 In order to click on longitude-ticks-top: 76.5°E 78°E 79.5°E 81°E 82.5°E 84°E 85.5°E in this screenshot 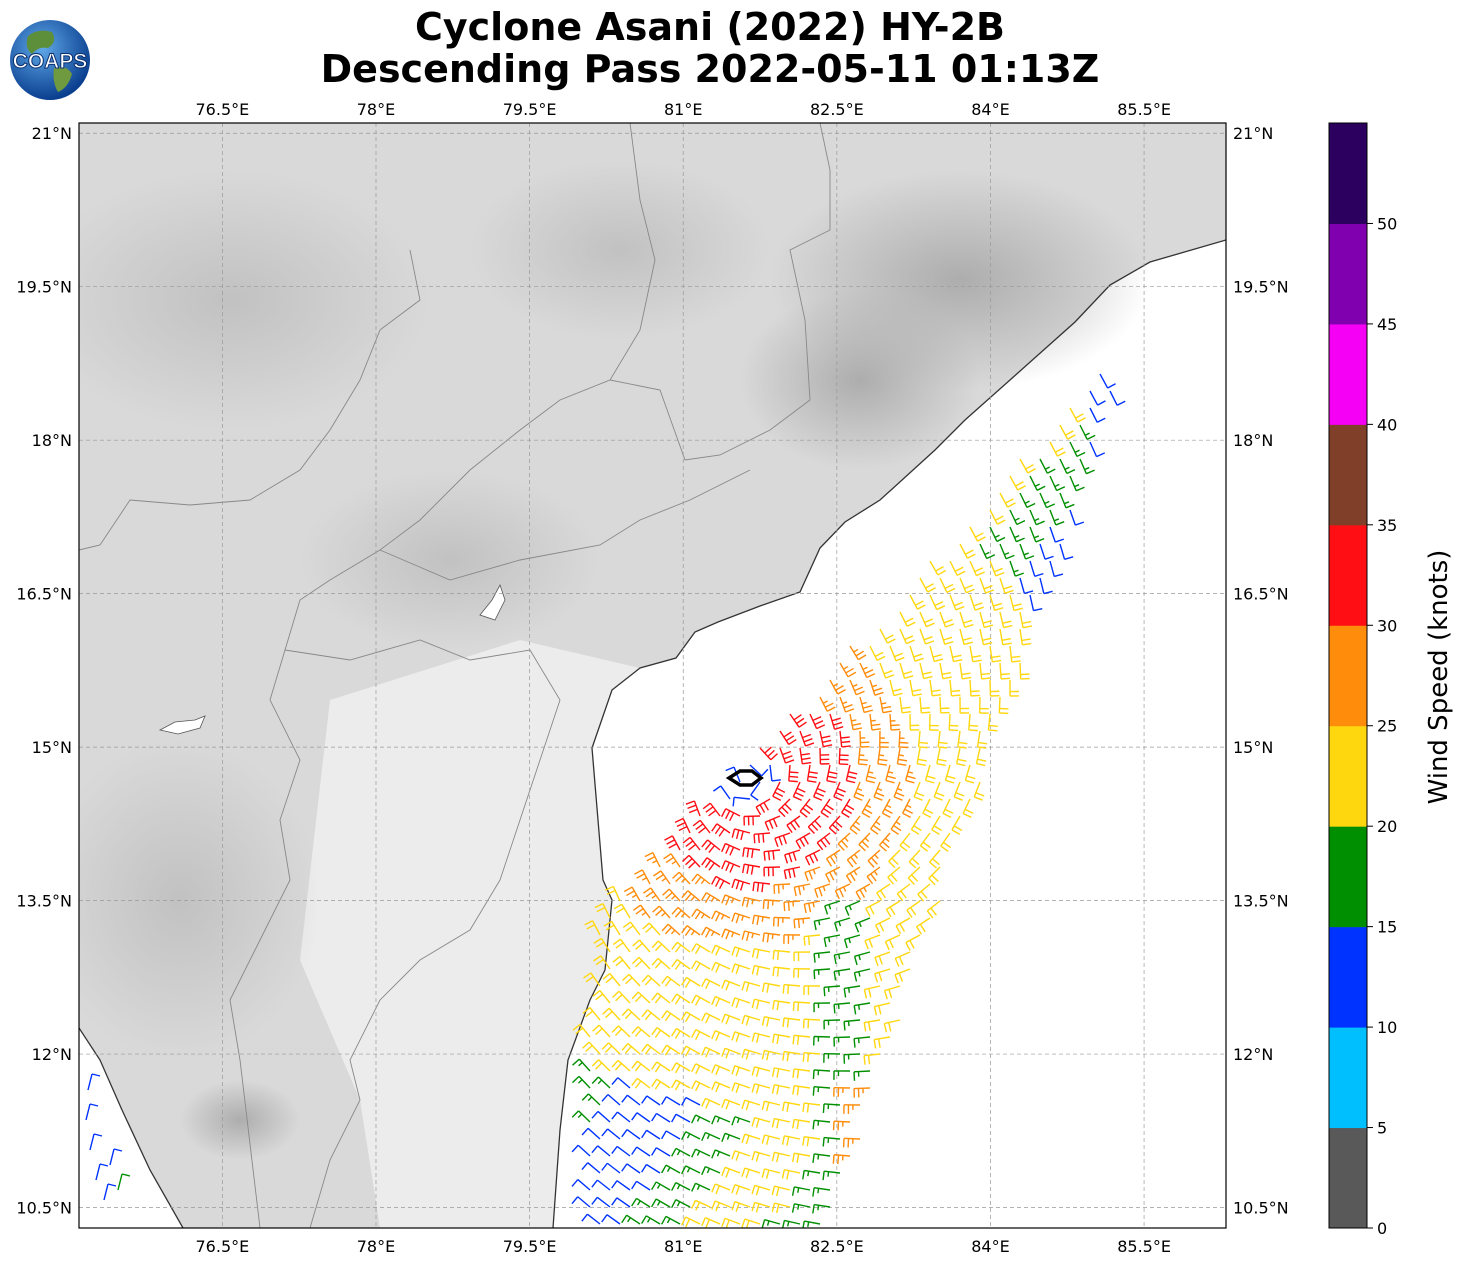, I will do `click(683, 109)`.